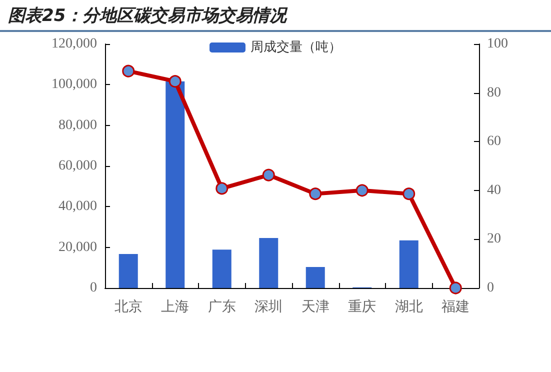 This screenshot has width=551, height=372. Describe the element at coordinates (77, 125) in the screenshot. I see `y-tick-label: 80,000` at that location.